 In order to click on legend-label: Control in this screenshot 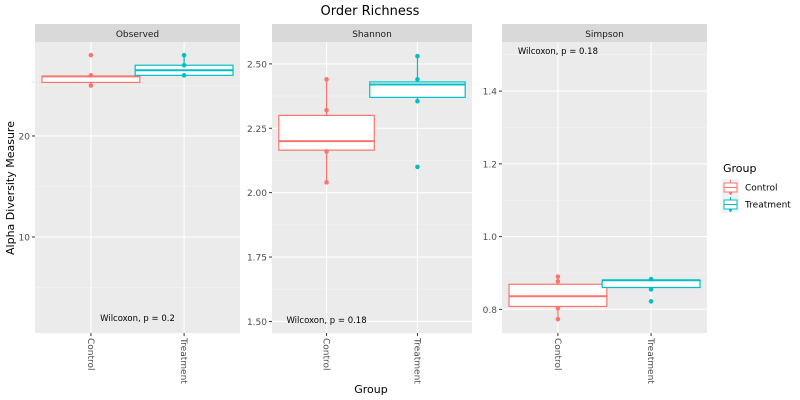, I will do `click(761, 189)`.